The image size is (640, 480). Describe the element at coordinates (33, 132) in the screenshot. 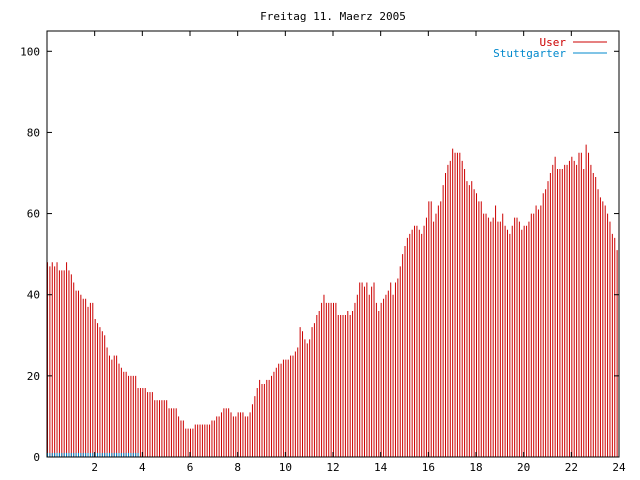

I see `y-tick-label: 80` at that location.